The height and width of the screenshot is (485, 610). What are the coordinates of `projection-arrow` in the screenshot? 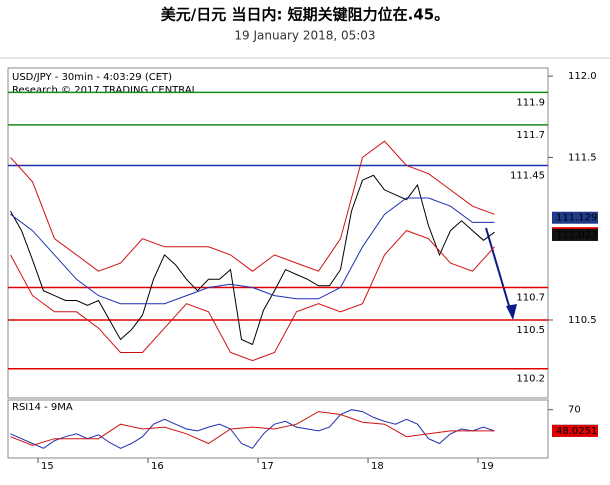 It's located at (499, 272).